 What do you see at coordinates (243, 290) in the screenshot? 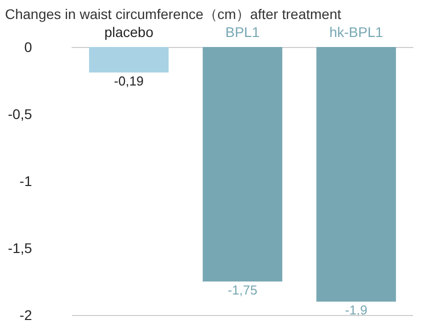
I see `data-label: -1,75` at bounding box center [243, 290].